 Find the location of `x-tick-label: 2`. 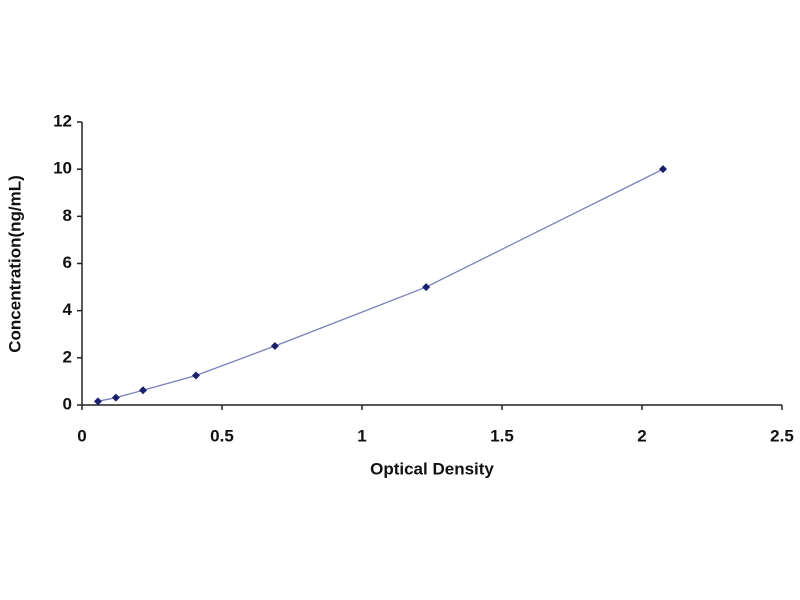

x-tick-label: 2 is located at coordinates (641, 435).